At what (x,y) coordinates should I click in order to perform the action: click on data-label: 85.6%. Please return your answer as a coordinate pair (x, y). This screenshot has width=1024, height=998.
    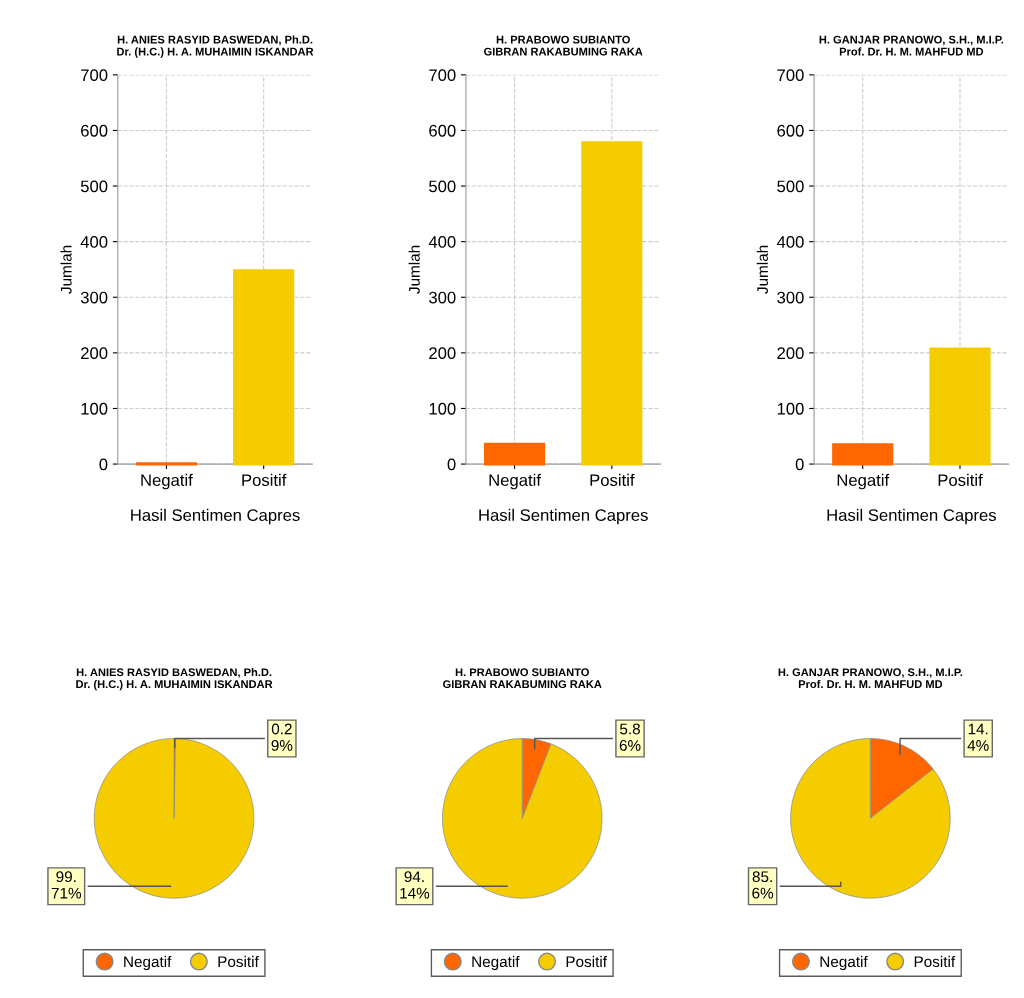
    Looking at the image, I should click on (763, 885).